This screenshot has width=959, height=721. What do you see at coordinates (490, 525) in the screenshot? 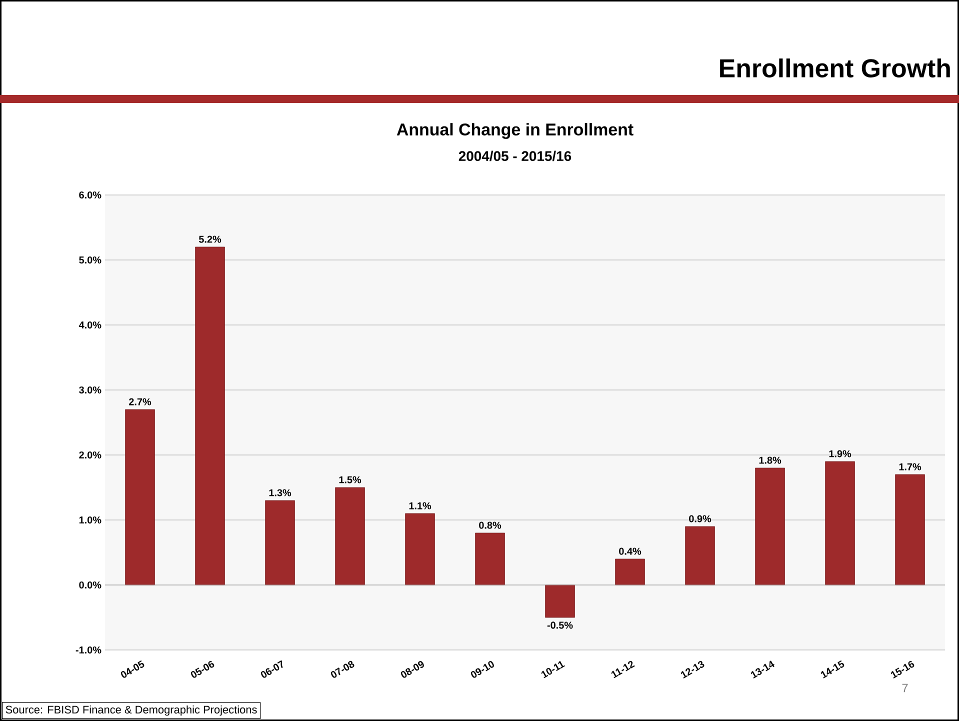
I see `data-label: 0.8%` at bounding box center [490, 525].